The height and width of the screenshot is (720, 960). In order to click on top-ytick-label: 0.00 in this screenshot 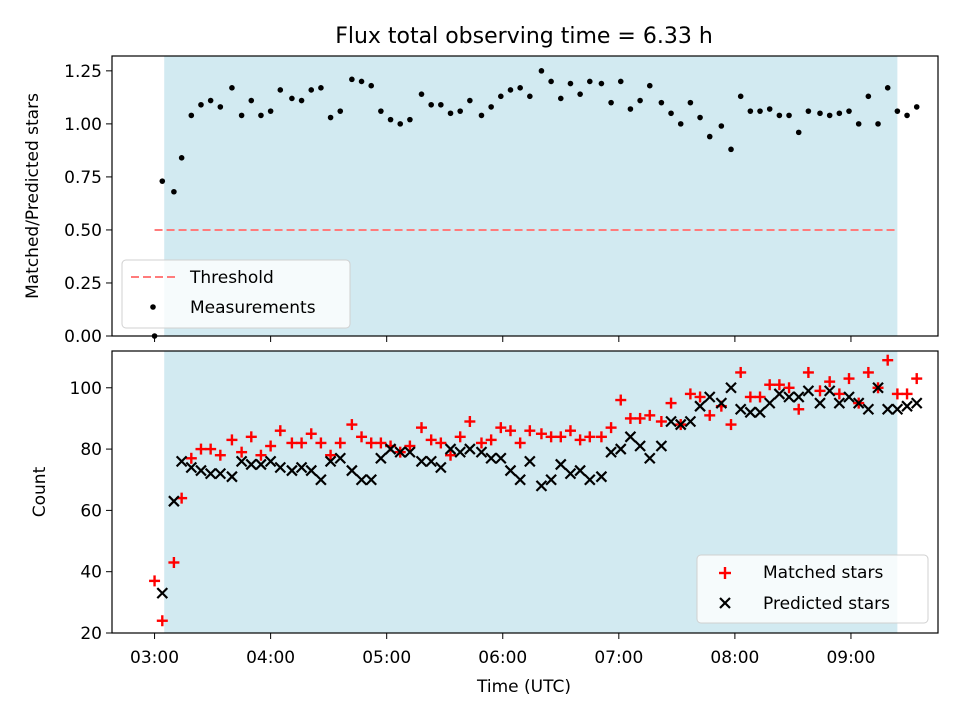, I will do `click(83, 337)`.